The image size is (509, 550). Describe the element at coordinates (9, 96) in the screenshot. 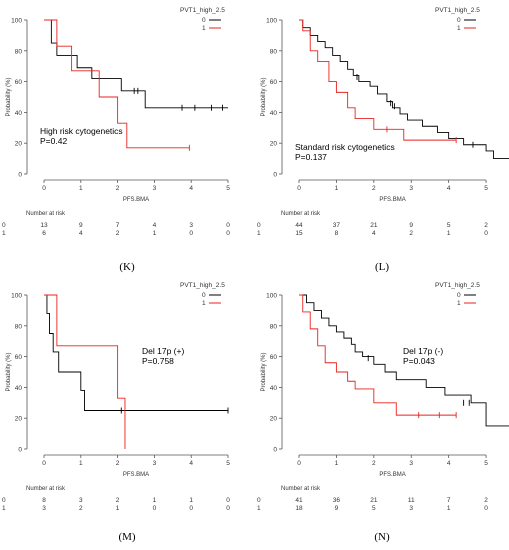

I see `y-axis-label-k: Probability (%)` at that location.